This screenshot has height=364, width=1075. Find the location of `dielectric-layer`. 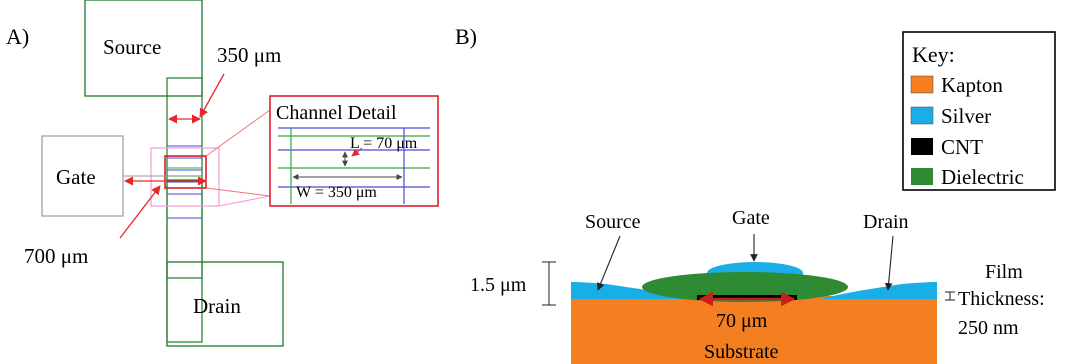

dielectric-layer is located at coordinates (745, 287).